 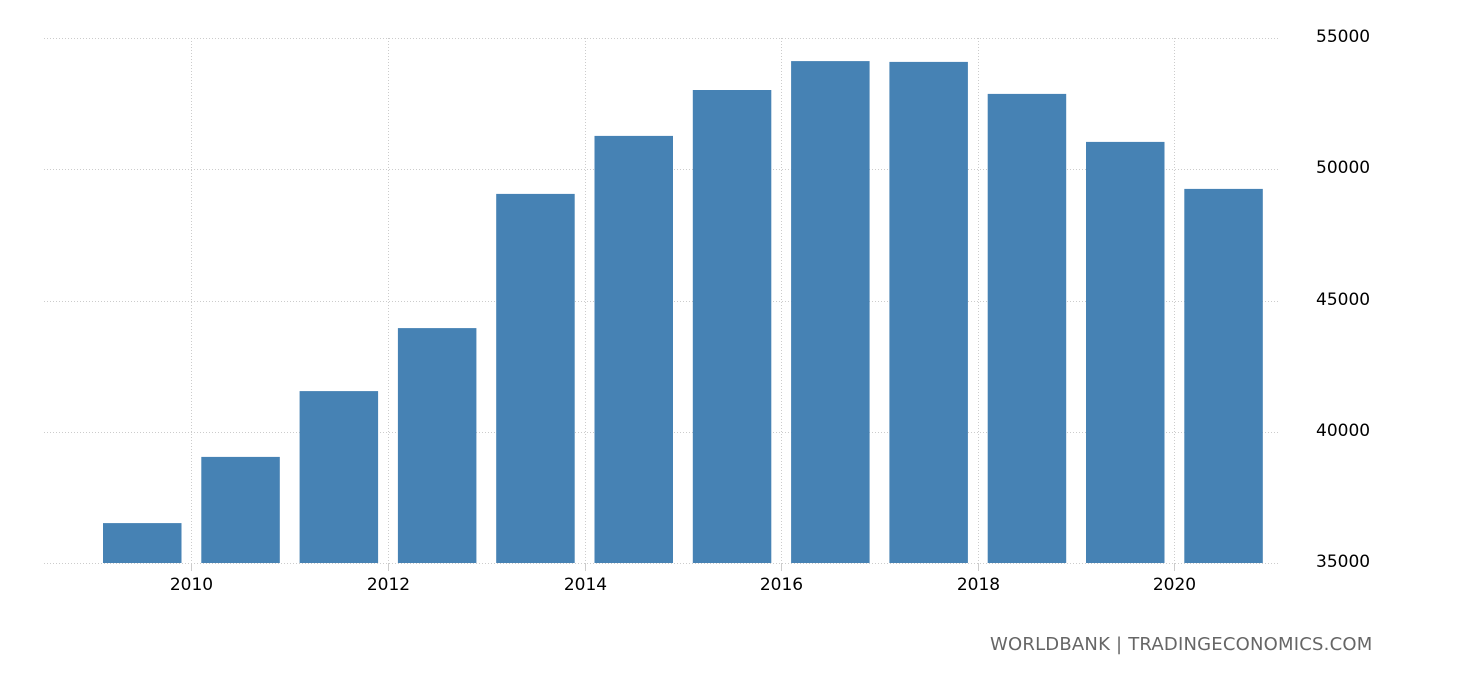 I want to click on bar-2020, so click(x=1223, y=375).